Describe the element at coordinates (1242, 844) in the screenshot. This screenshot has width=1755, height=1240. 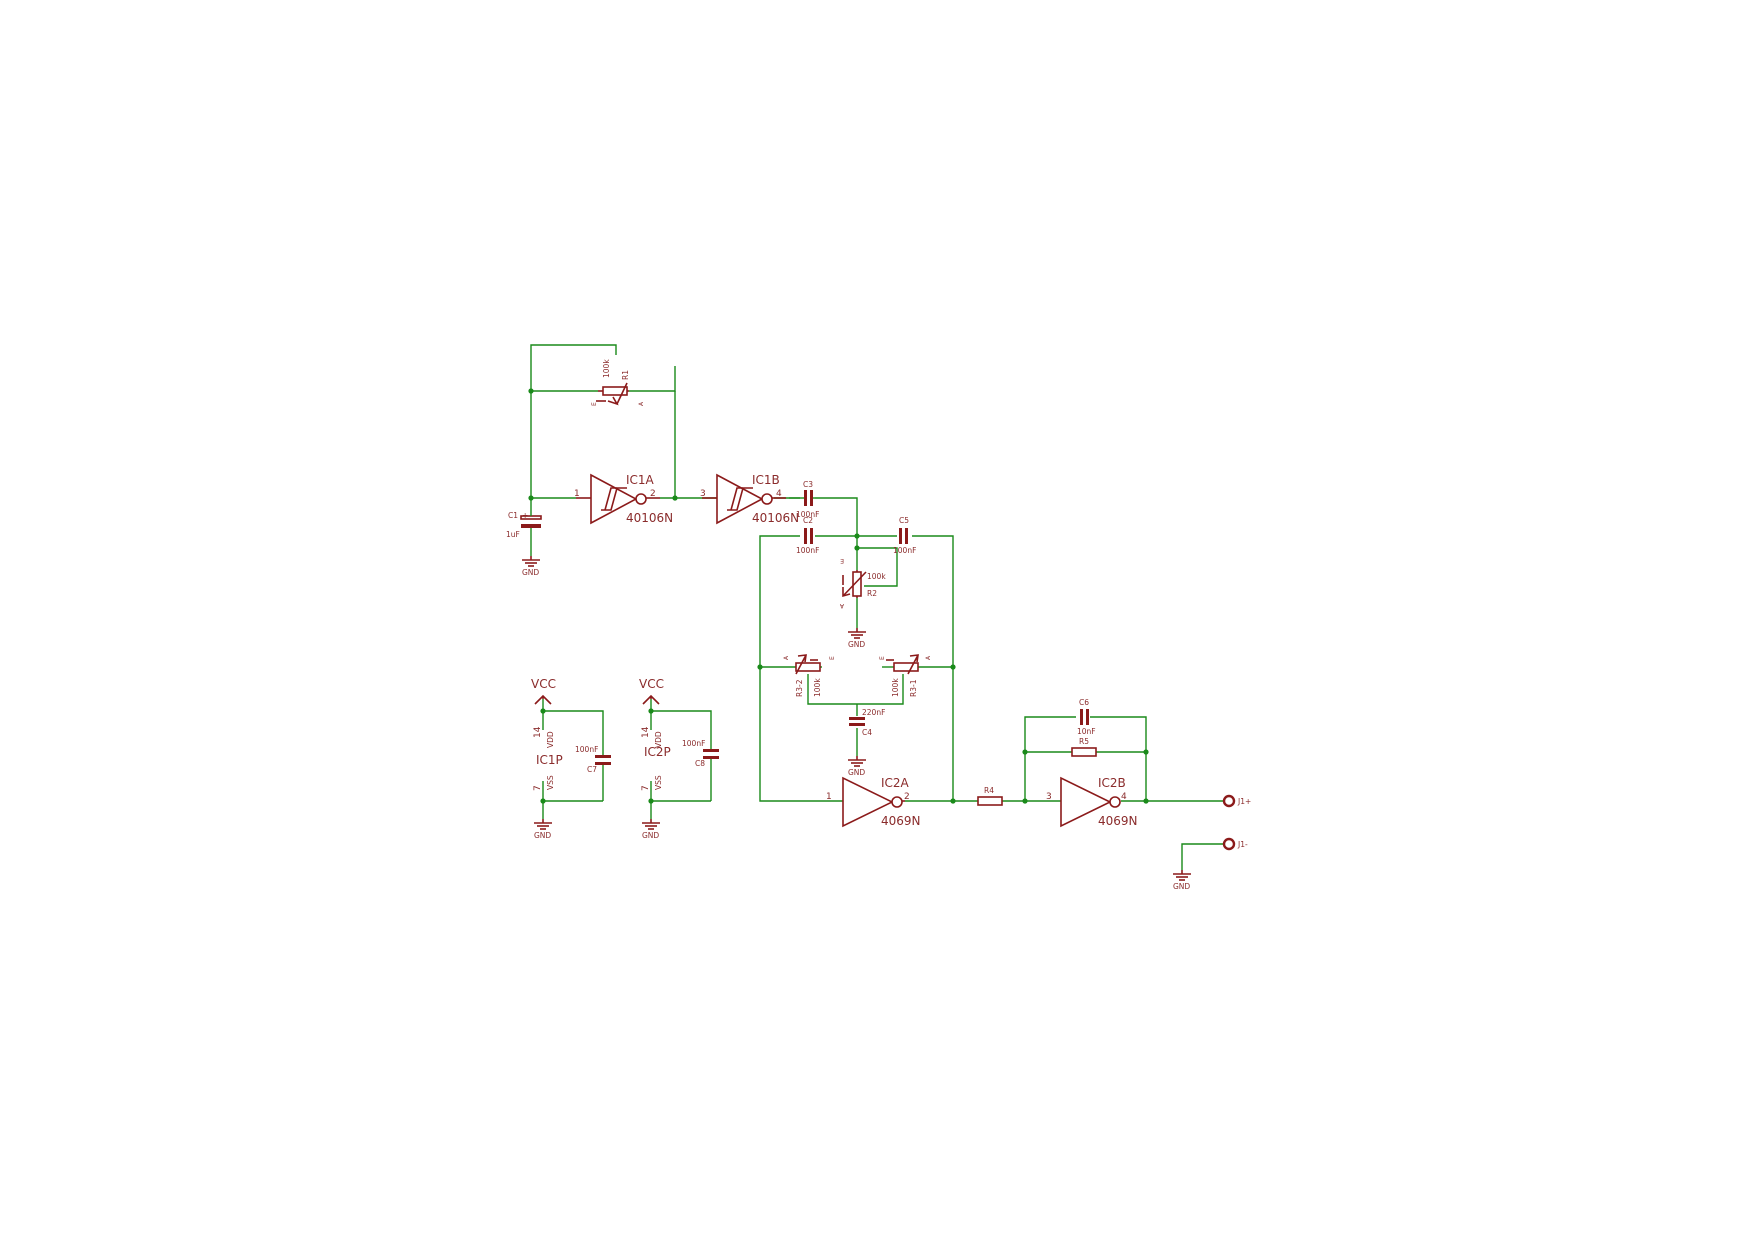
I see `j1-minus-label: J1-` at that location.